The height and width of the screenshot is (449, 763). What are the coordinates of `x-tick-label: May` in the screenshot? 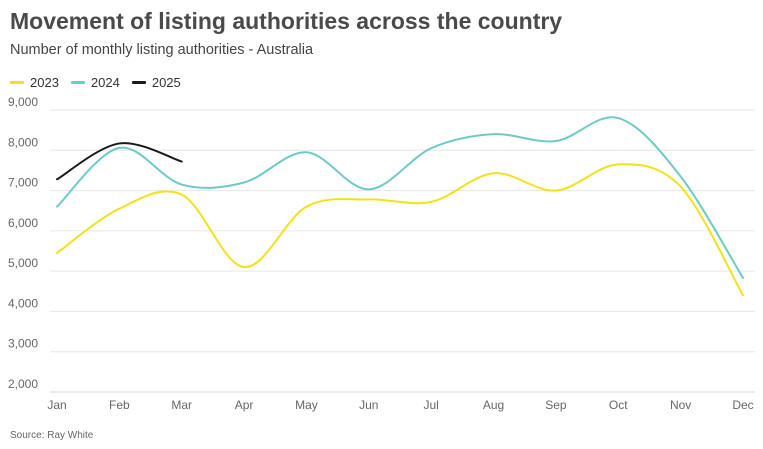 It's located at (306, 405).